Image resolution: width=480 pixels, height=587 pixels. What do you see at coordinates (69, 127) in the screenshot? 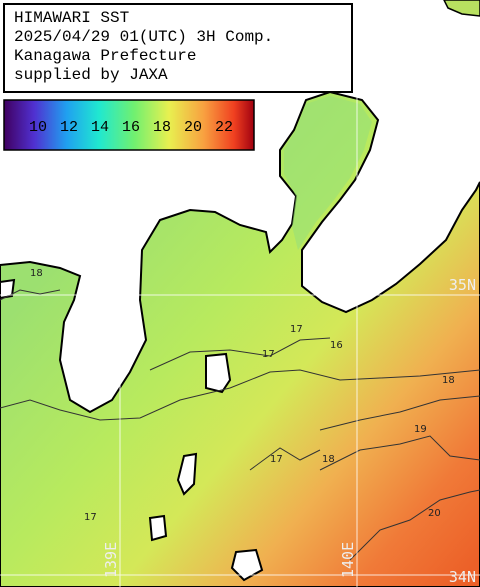
I see `colorbar-label: 12` at bounding box center [69, 127].